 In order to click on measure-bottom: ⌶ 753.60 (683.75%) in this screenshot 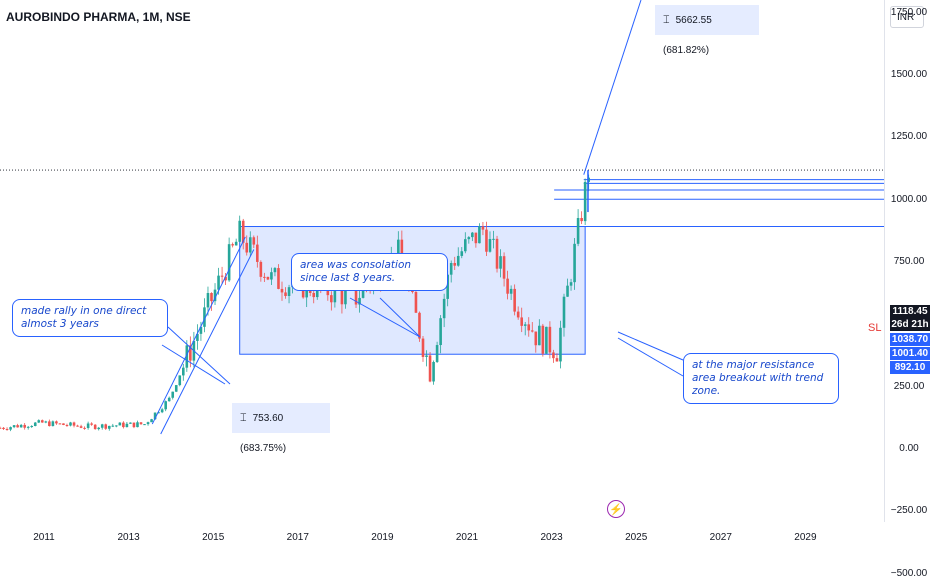, I will do `click(281, 428)`.